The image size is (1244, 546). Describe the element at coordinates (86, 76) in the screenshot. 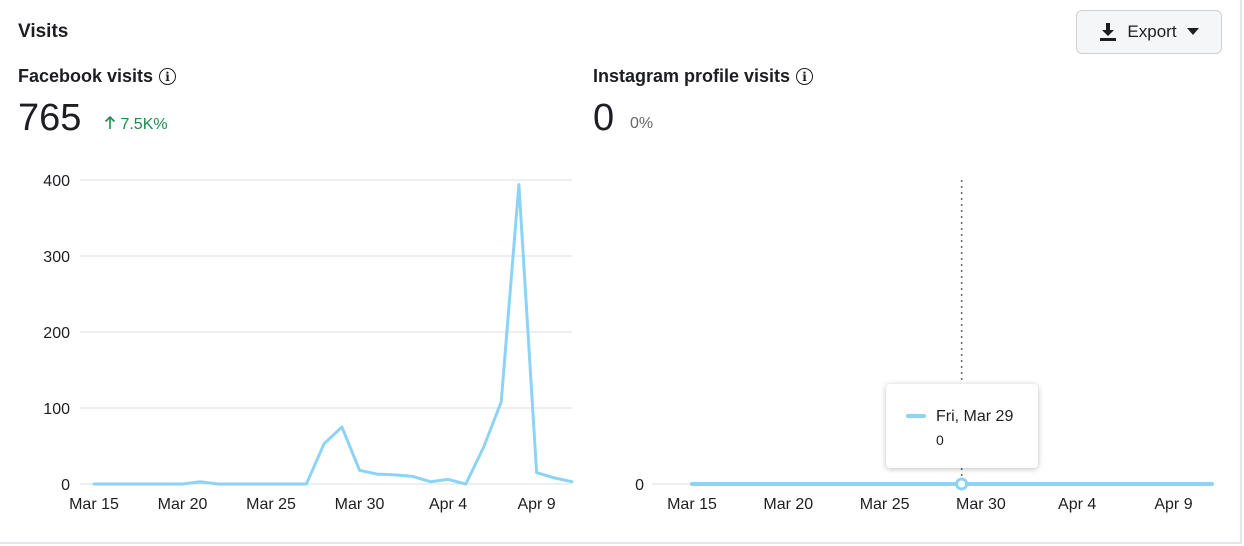

I see `facebook-visits-title-text: Facebook visits` at that location.